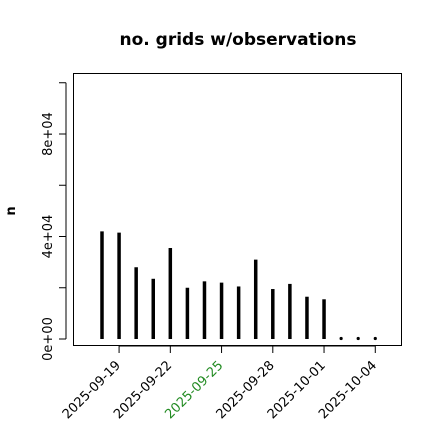 The height and width of the screenshot is (445, 440). I want to click on y-axis-label: n, so click(11, 210).